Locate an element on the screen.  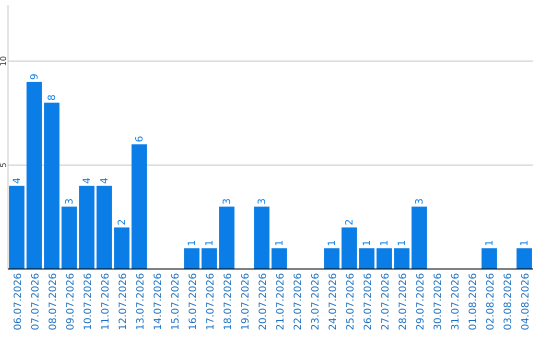
x-tick-label: 04.08.2026 is located at coordinates (526, 301).